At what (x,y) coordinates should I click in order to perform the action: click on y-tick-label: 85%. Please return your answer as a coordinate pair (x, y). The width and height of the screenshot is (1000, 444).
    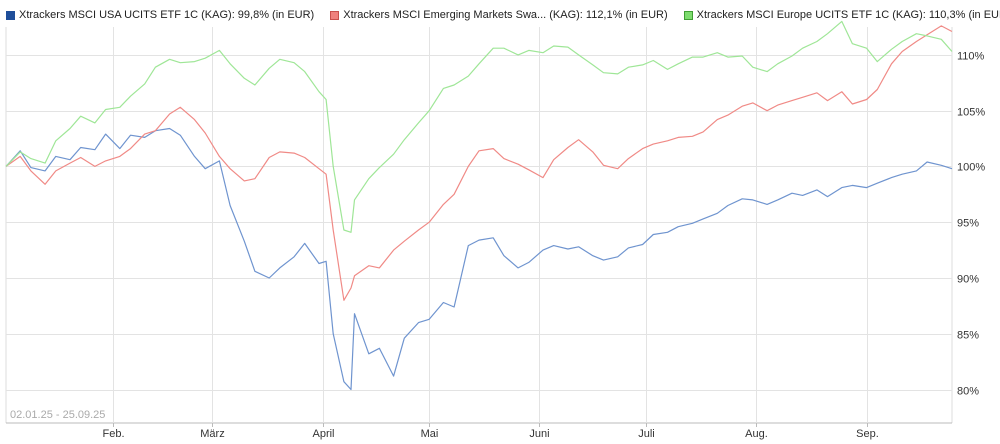
    Looking at the image, I should click on (968, 336).